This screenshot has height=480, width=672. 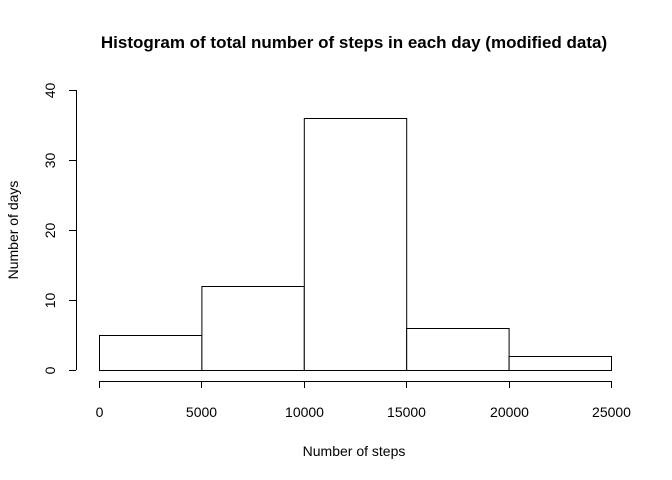 I want to click on y-axis: 0 10 20 30 40, so click(x=59, y=228).